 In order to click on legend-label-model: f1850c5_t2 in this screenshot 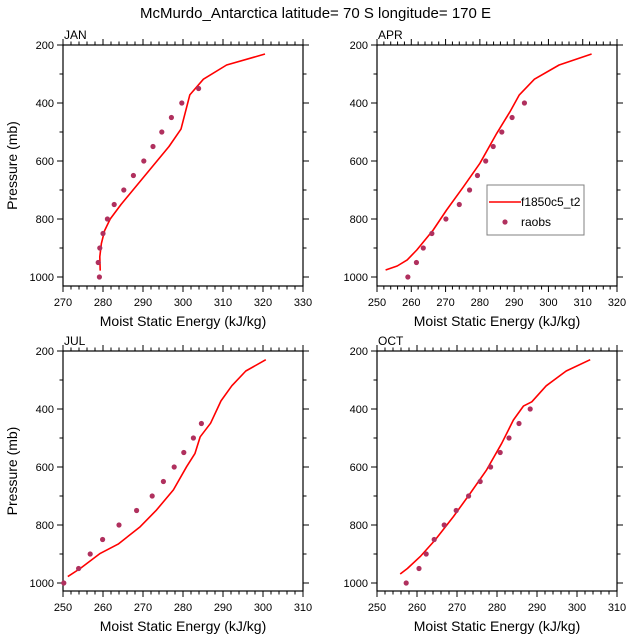, I will do `click(551, 202)`.